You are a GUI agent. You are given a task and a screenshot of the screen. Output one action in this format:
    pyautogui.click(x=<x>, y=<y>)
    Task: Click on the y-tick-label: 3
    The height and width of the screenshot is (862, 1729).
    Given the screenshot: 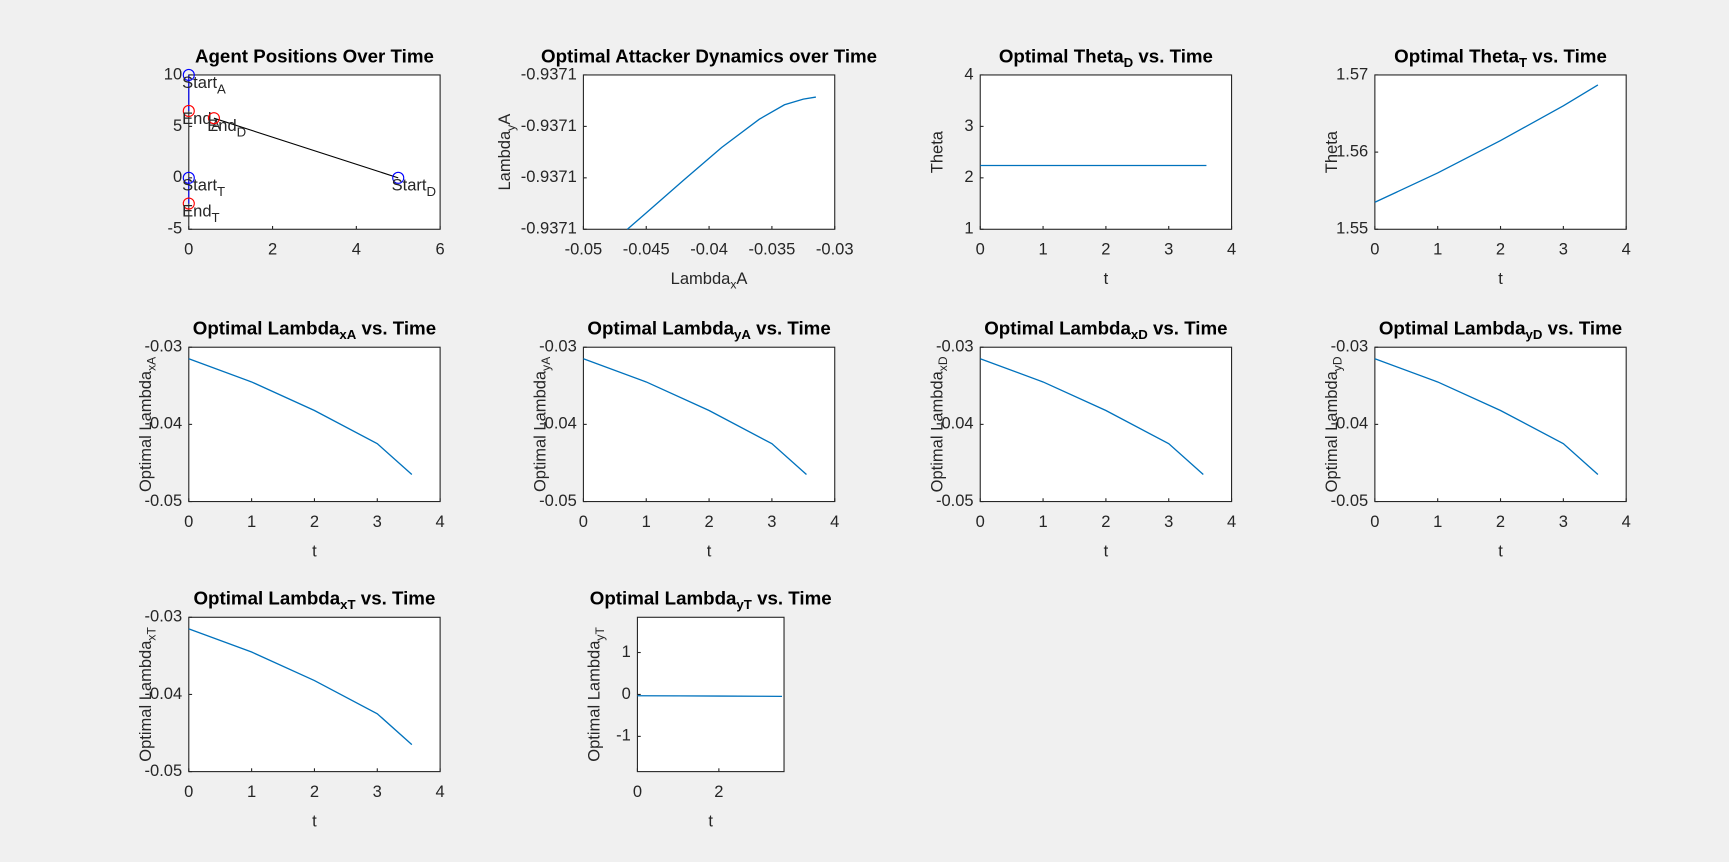 What is the action you would take?
    pyautogui.click(x=968, y=125)
    